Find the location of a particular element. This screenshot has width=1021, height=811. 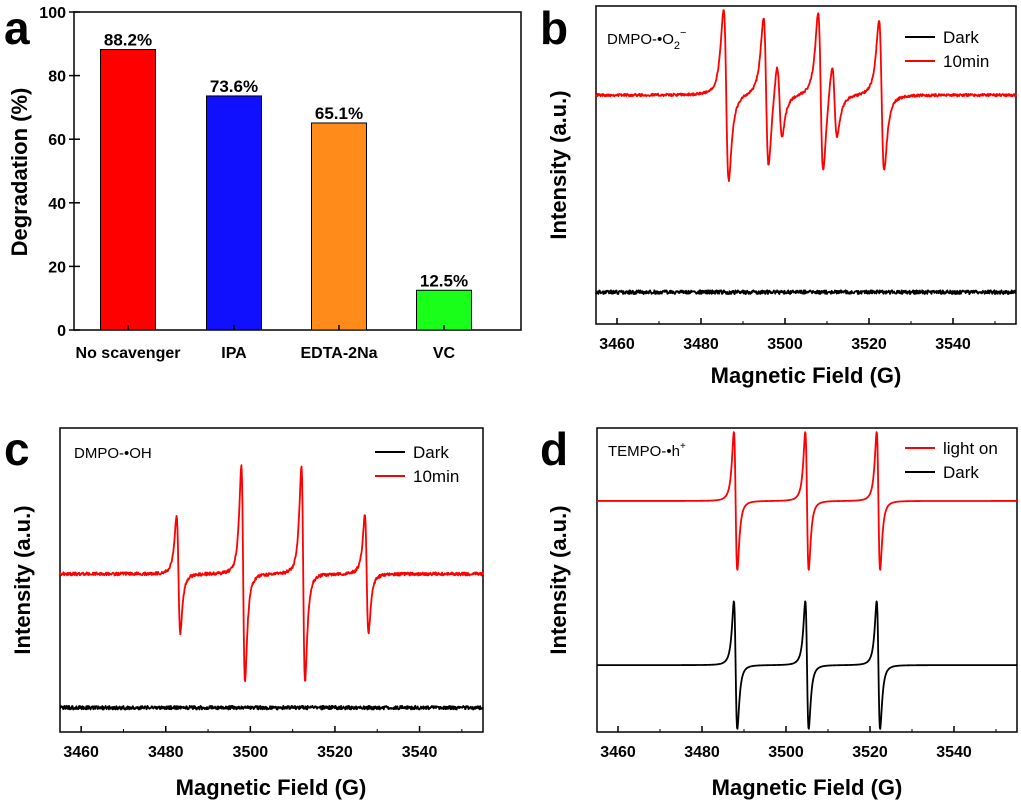

panel-d-xtick-label: 3500 is located at coordinates (786, 752).